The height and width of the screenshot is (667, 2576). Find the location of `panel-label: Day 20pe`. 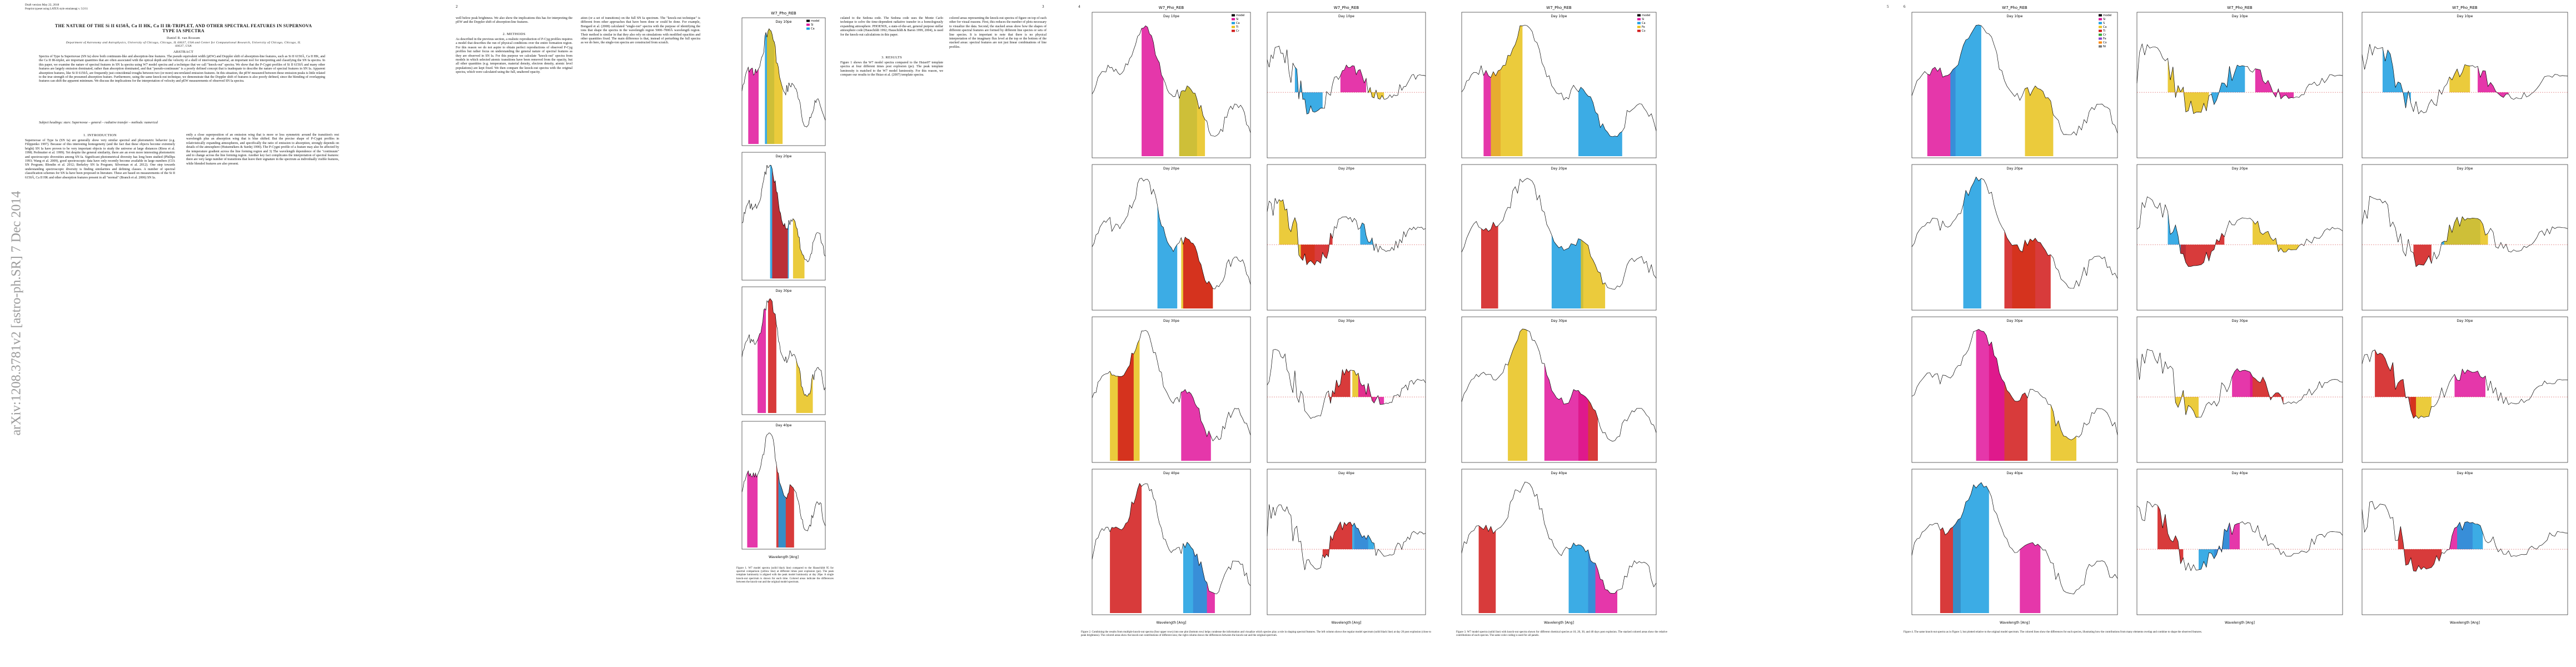

panel-label: Day 20pe is located at coordinates (784, 156).